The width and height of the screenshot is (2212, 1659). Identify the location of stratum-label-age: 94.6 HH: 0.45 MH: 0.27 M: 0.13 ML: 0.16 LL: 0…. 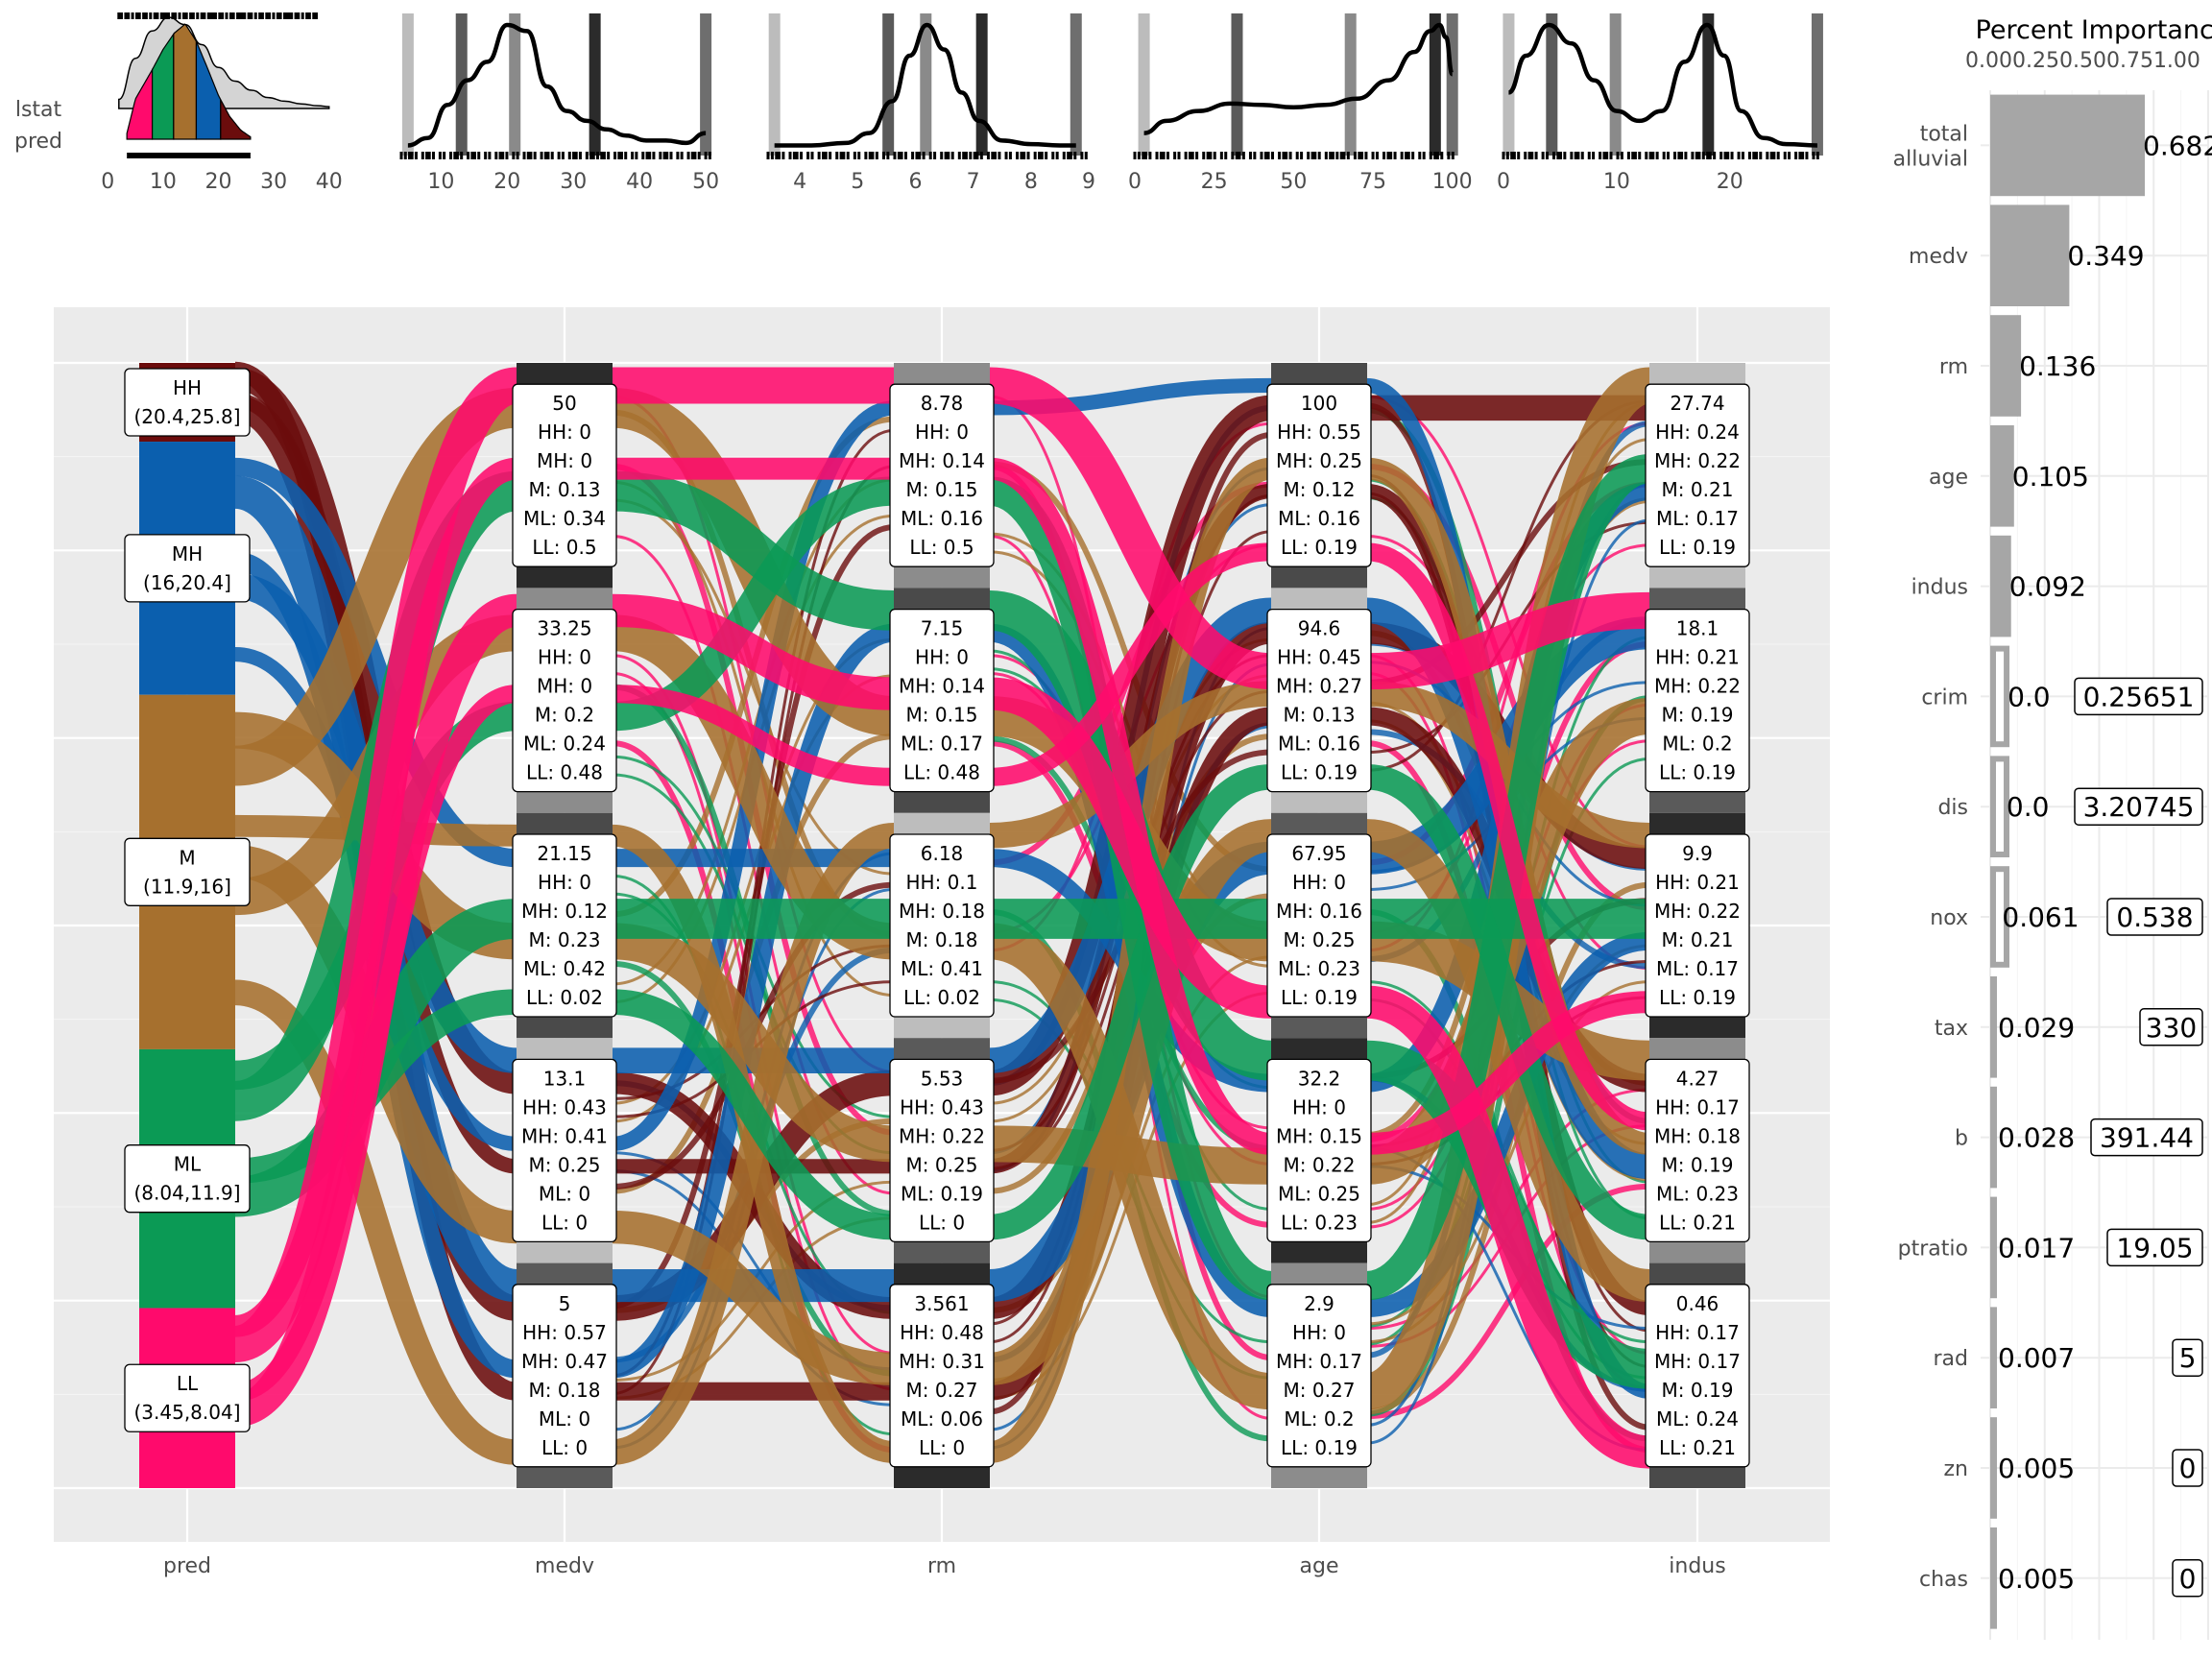
(1319, 701).